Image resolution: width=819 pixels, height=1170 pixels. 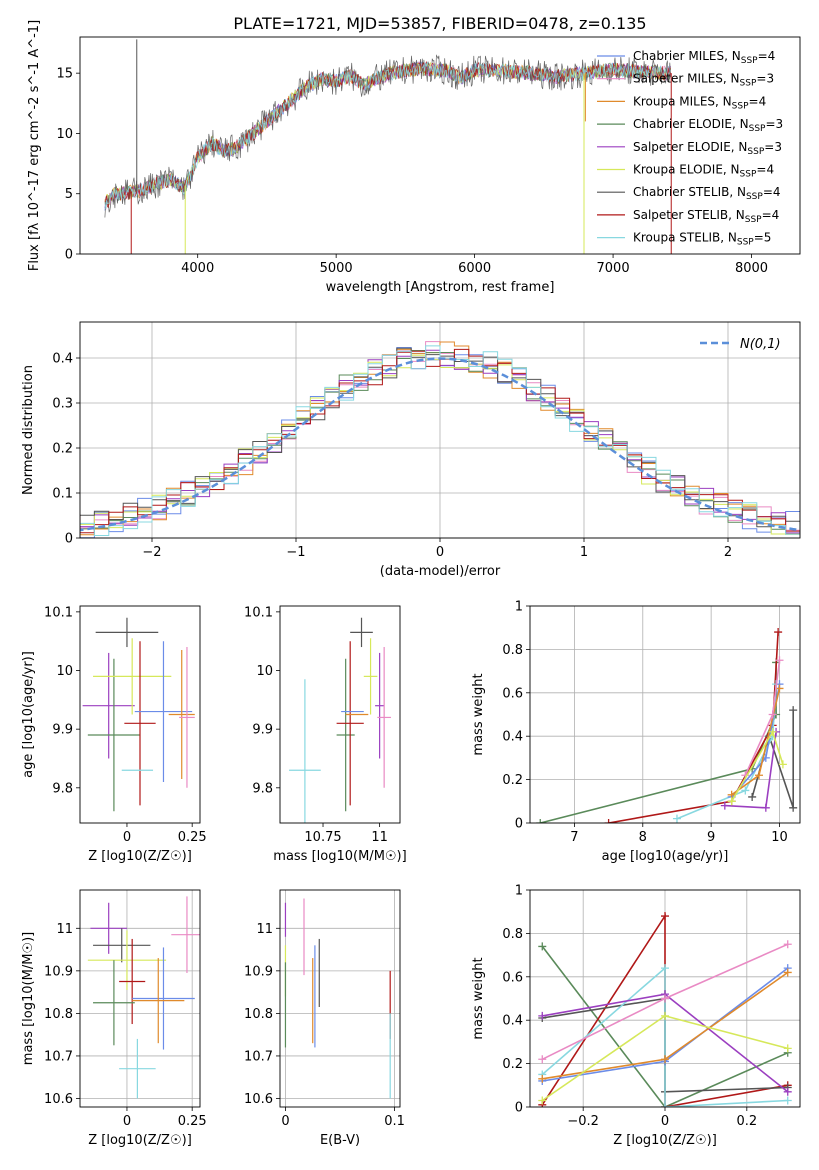 What do you see at coordinates (258, 612) in the screenshot?
I see `y-tick-label: 10.1` at bounding box center [258, 612].